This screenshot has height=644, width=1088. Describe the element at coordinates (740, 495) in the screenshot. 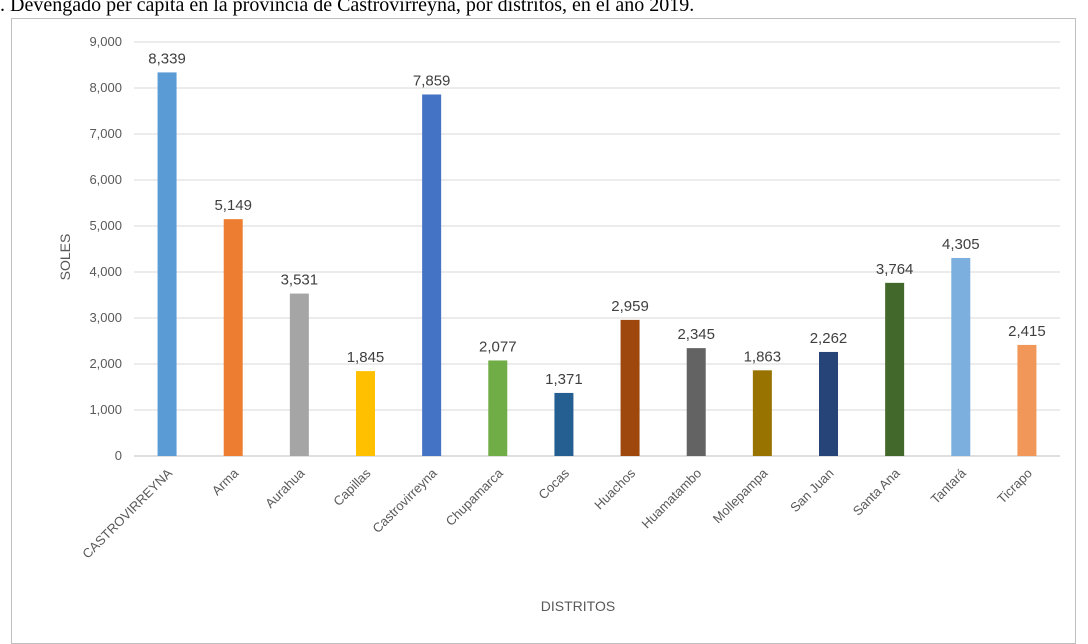

I see `x-category-label: Mollepampa` at that location.